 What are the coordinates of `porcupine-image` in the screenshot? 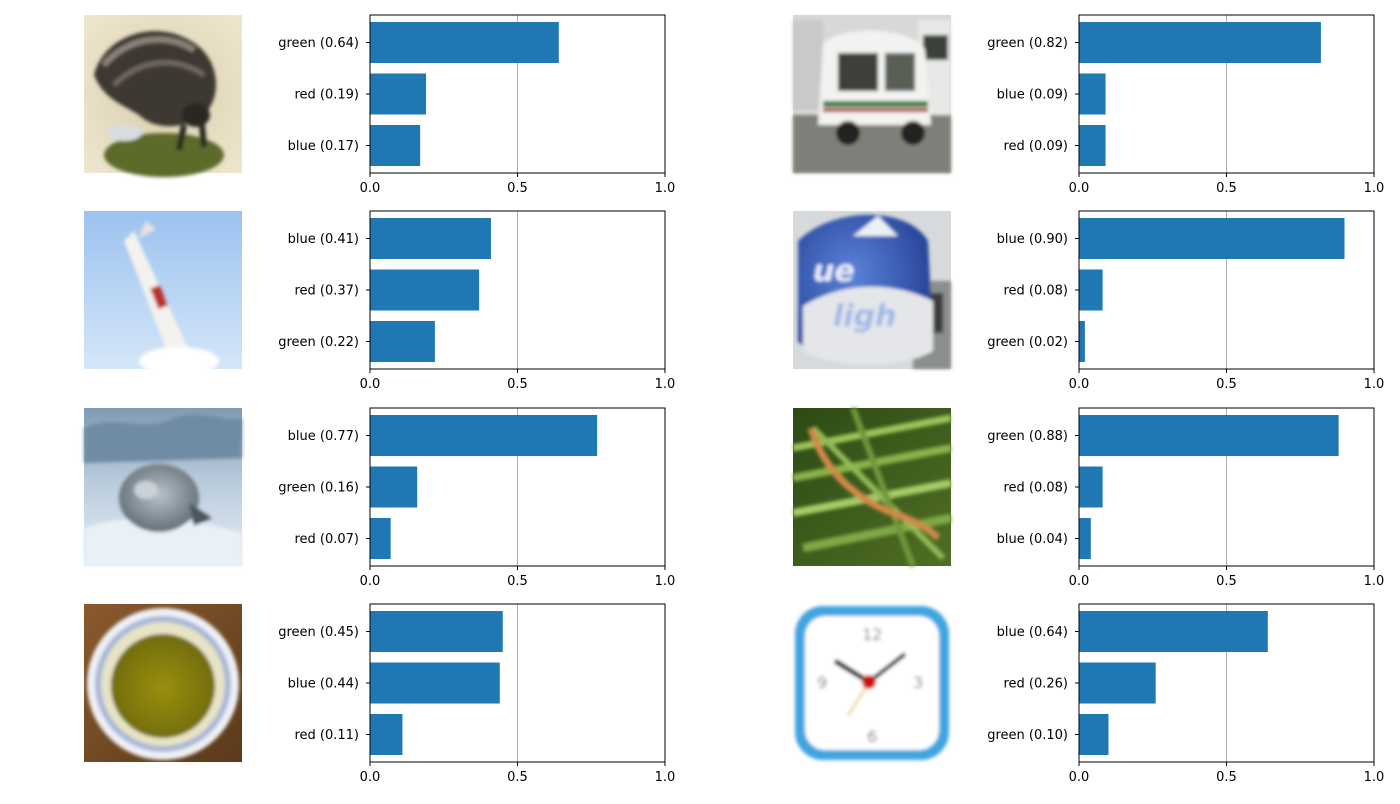 It's located at (163, 96).